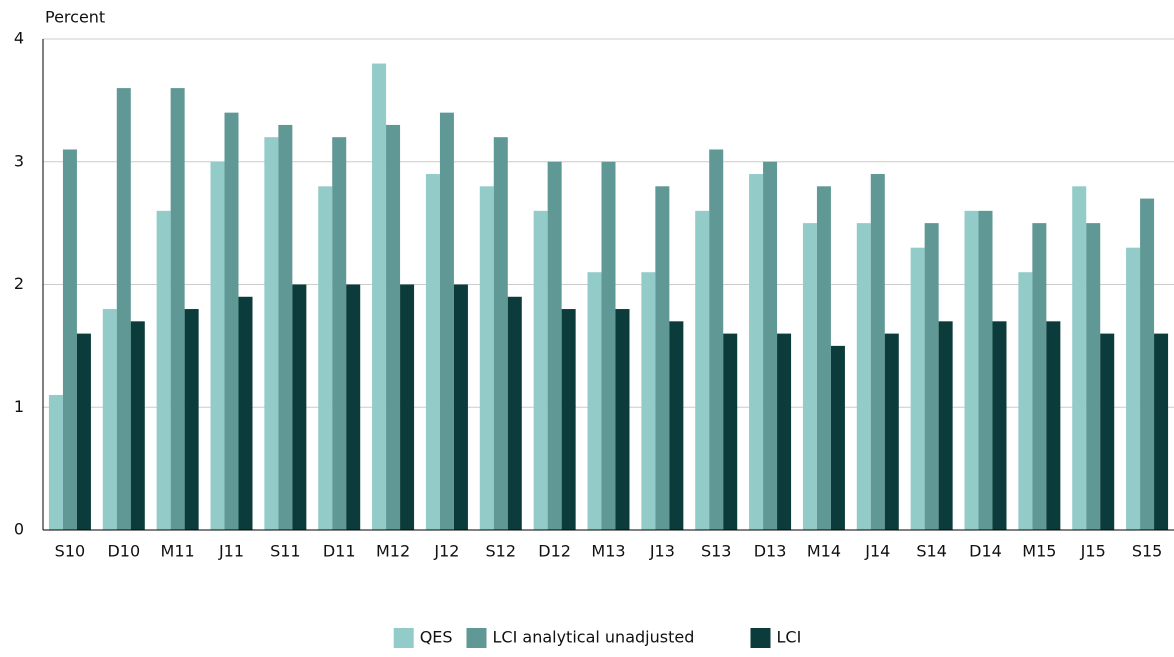 The width and height of the screenshot is (1174, 657). I want to click on legend-label: LCI analytical unadjusted, so click(594, 637).